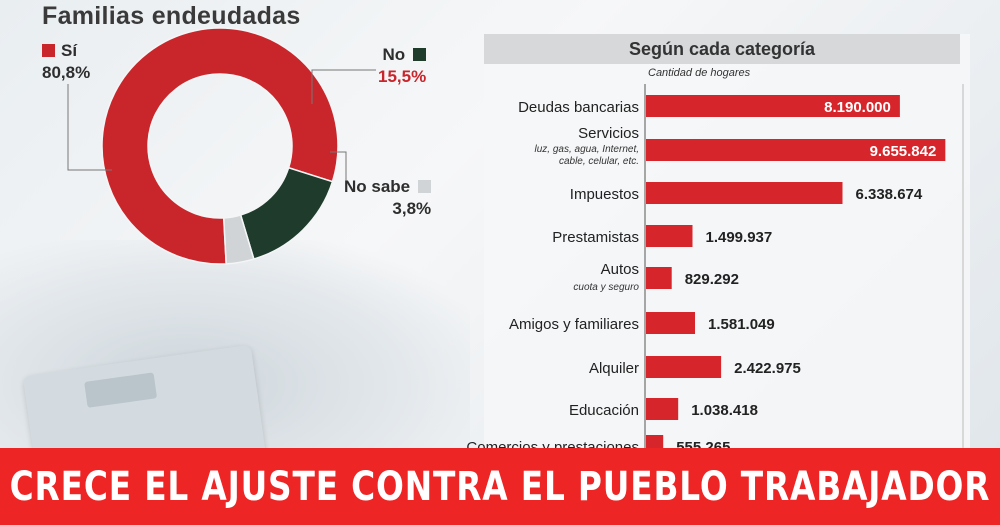  Describe the element at coordinates (604, 410) in the screenshot. I see `bar-category-label: Educación` at that location.